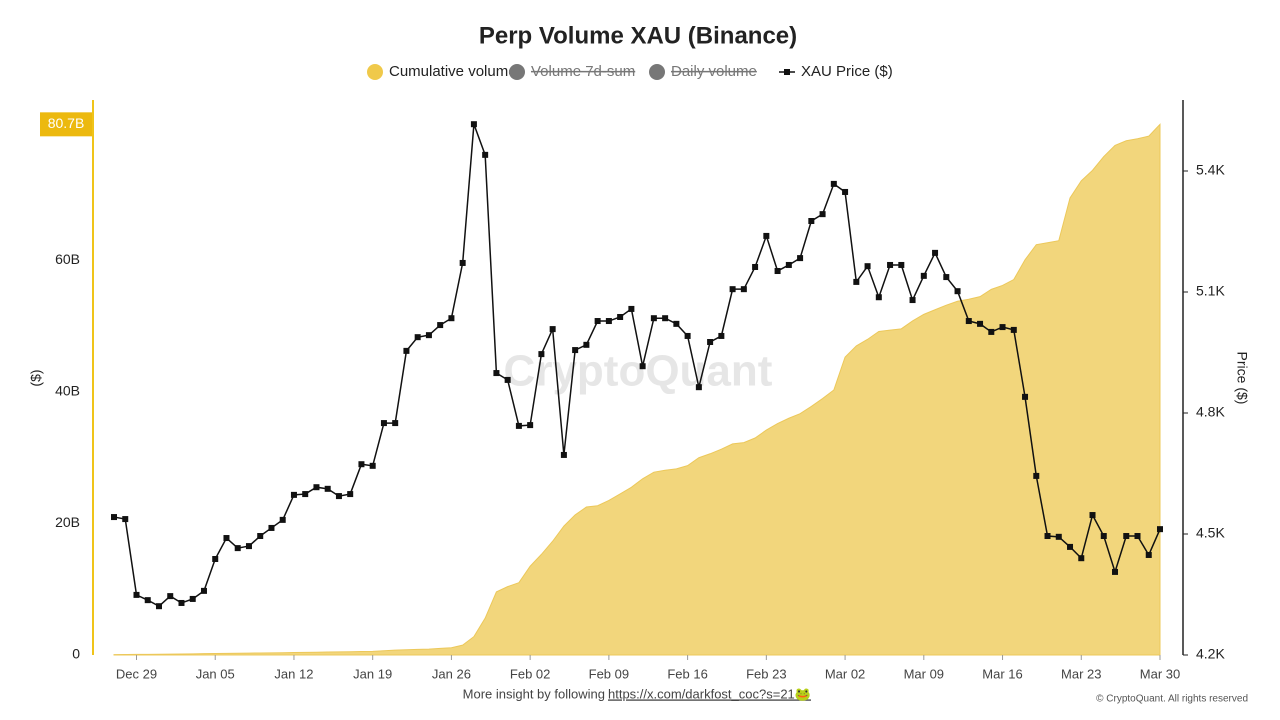 This screenshot has width=1280, height=720. Describe the element at coordinates (766, 673) in the screenshot. I see `x-tick-label: Feb 23` at that location.